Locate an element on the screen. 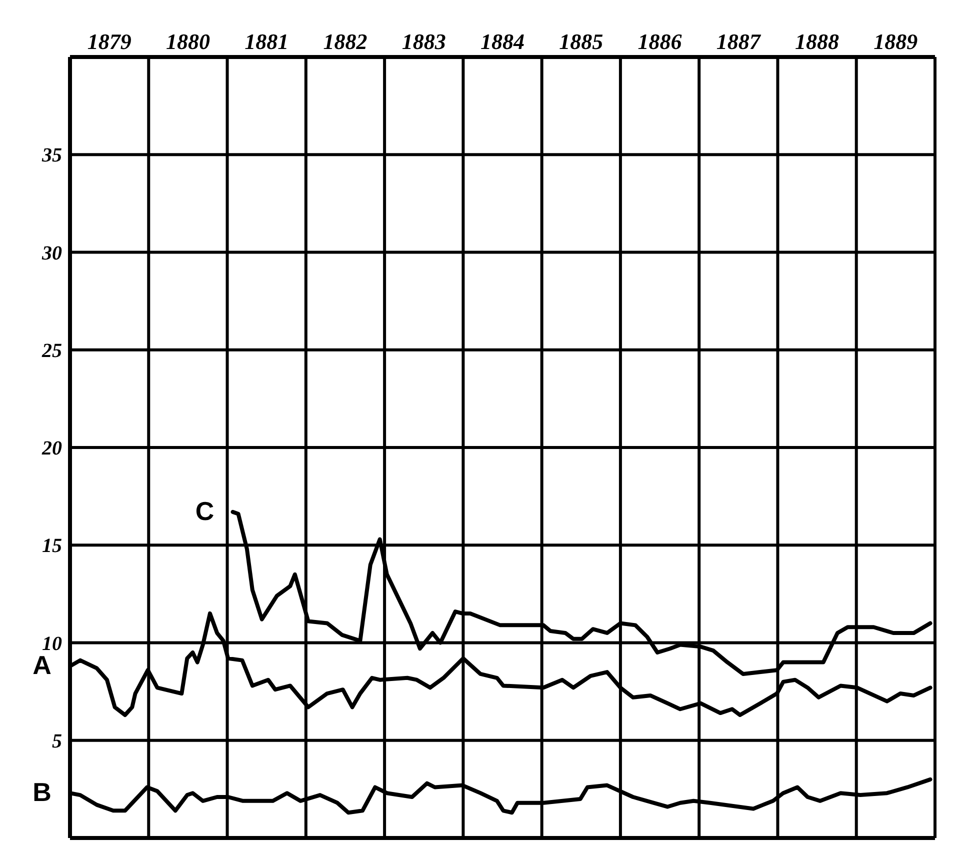 This screenshot has width=960, height=863. x-tick-label: 1882 is located at coordinates (345, 41).